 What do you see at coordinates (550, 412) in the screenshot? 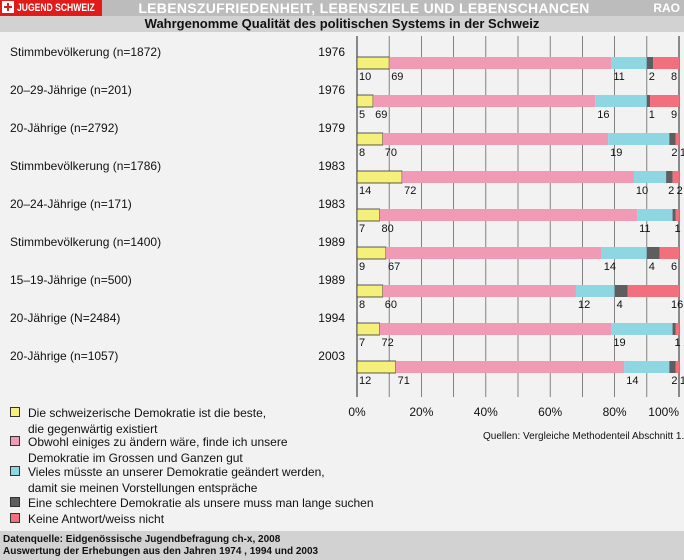
I see `x-tick-label: 60%` at bounding box center [550, 412].